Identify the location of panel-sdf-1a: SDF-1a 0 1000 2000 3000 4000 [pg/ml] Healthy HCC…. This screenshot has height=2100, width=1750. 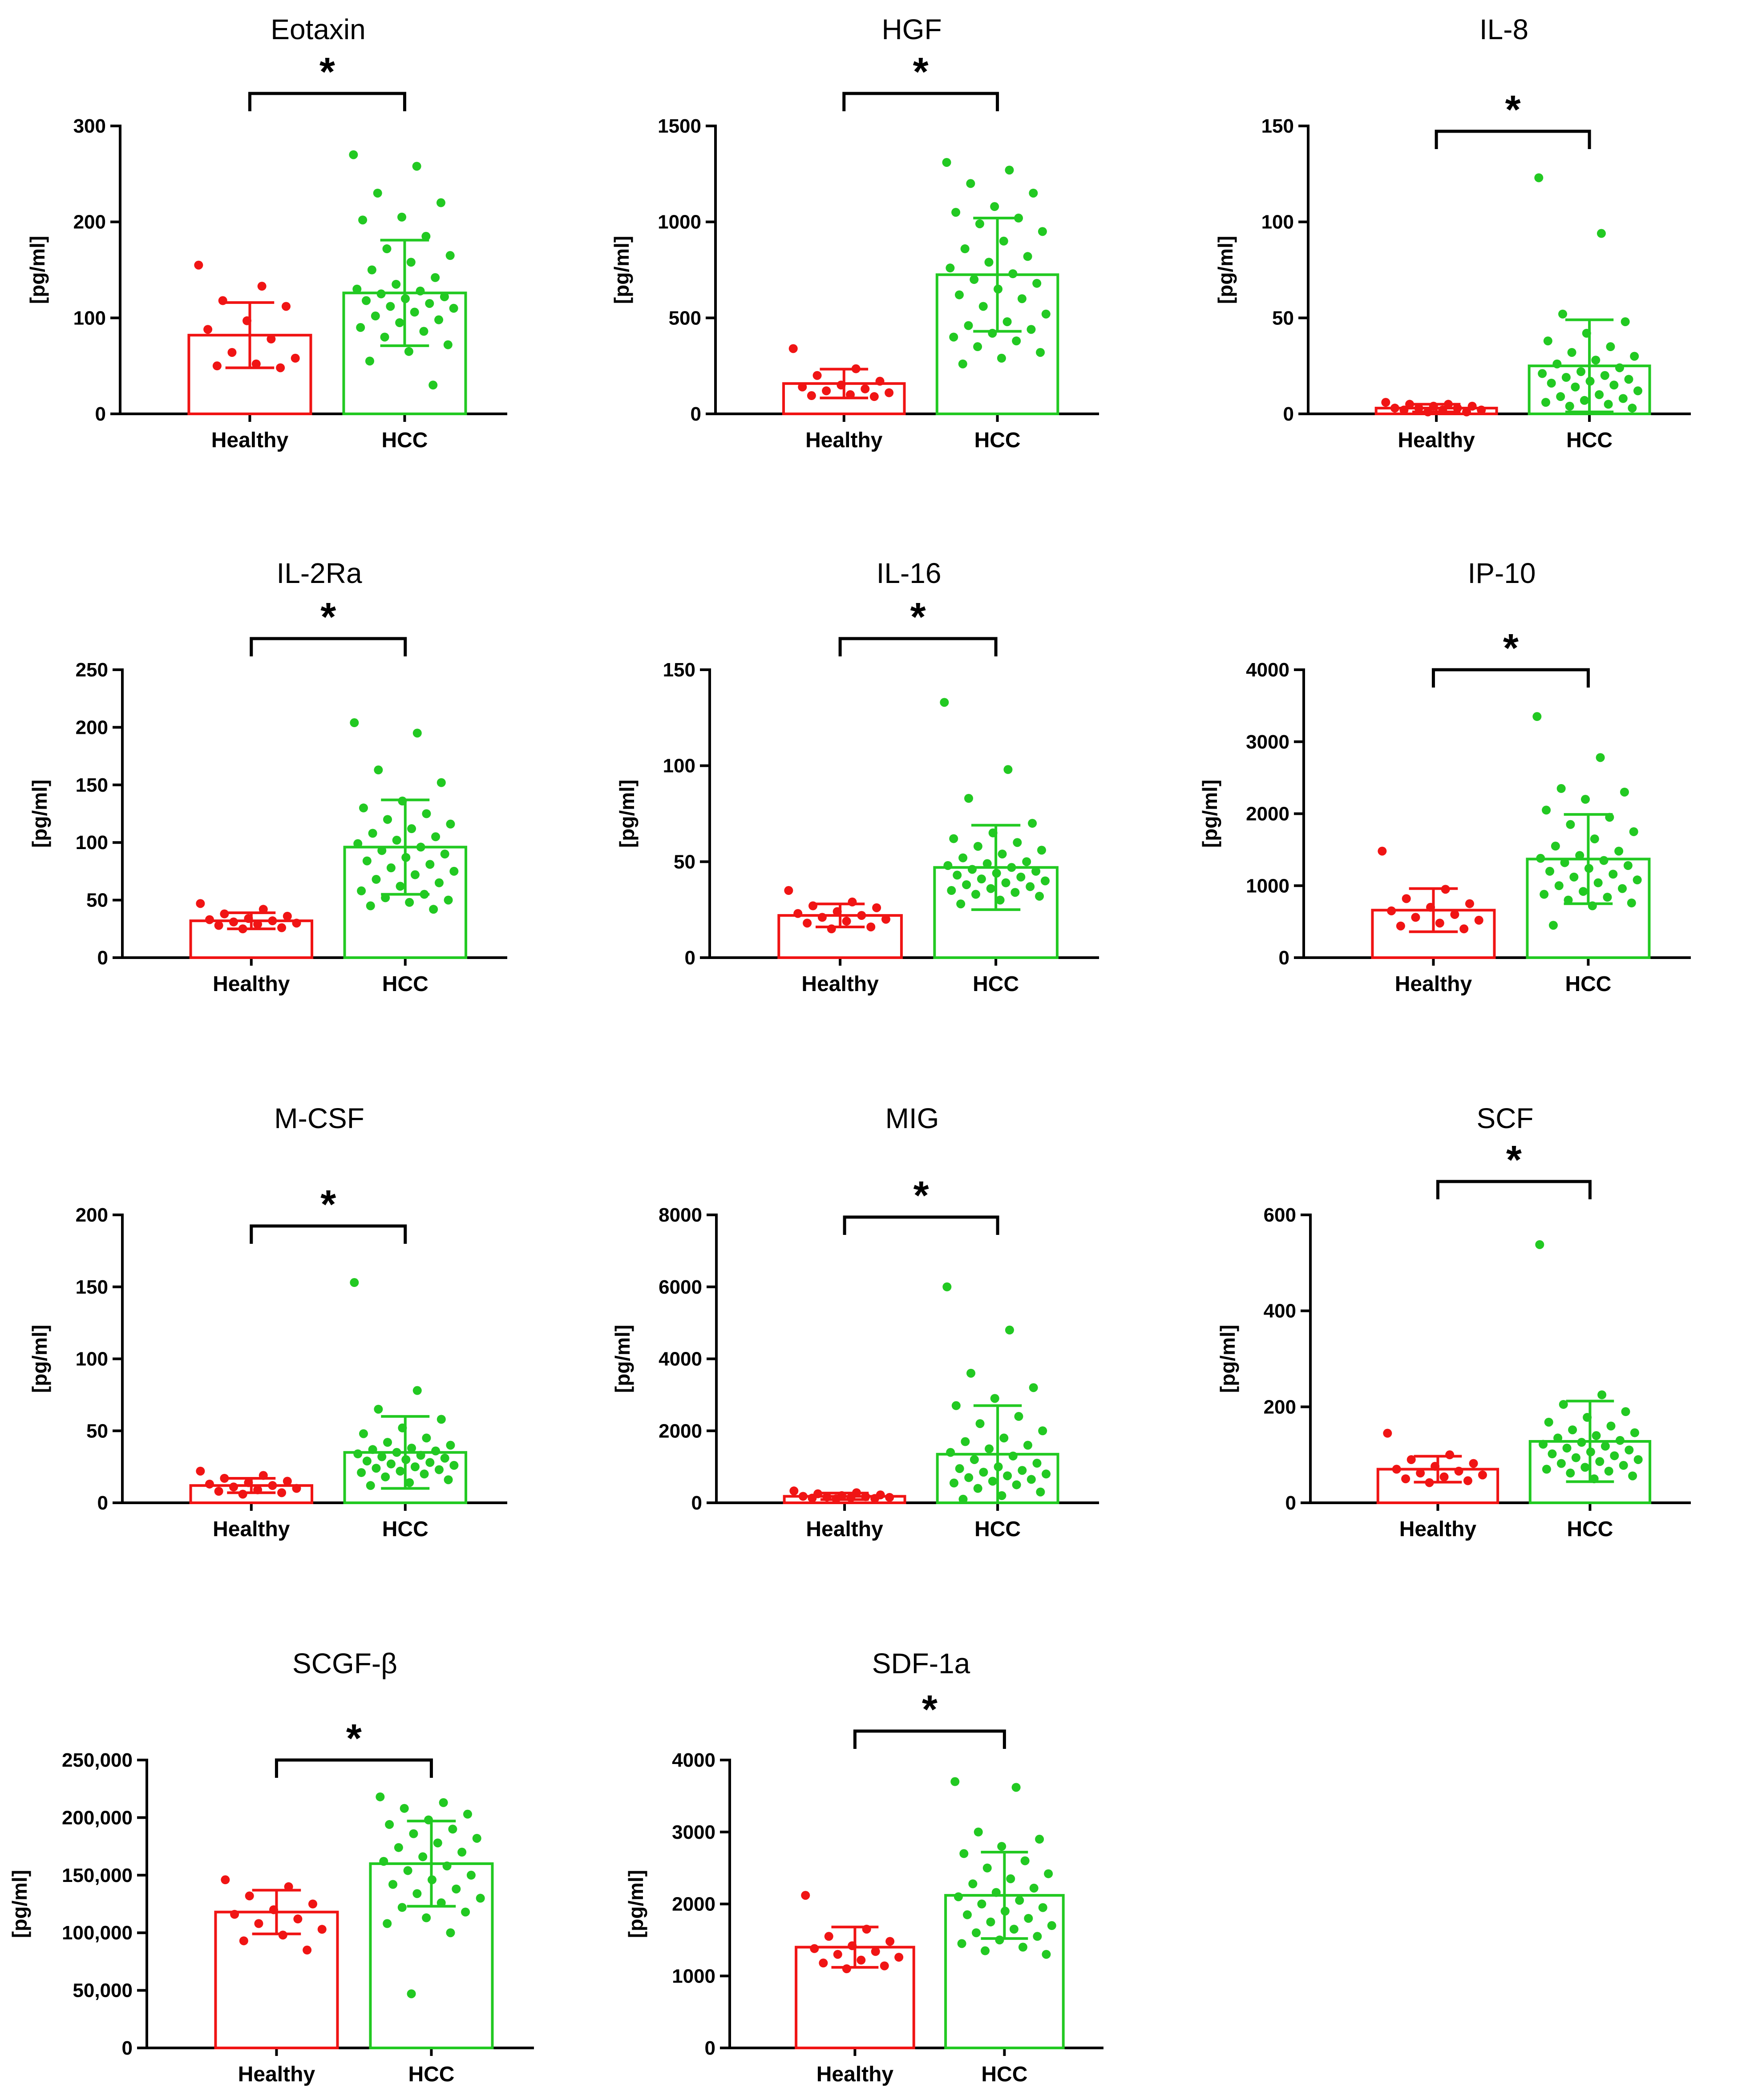
(863, 1867).